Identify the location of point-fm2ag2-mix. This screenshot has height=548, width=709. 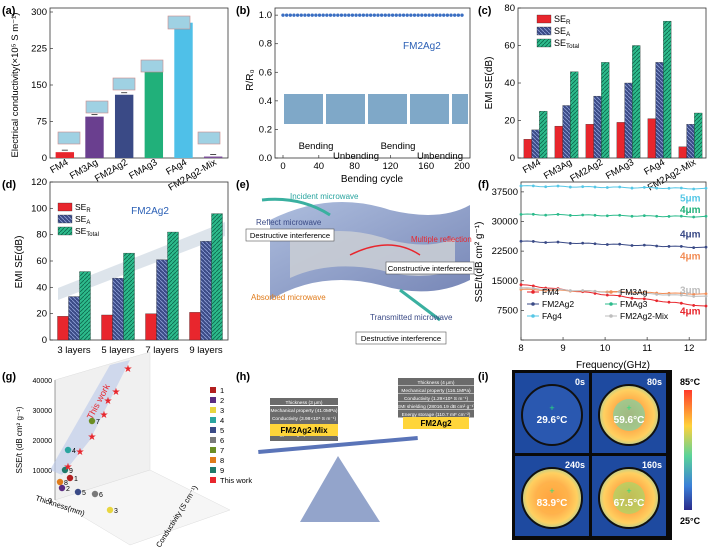
(706, 296).